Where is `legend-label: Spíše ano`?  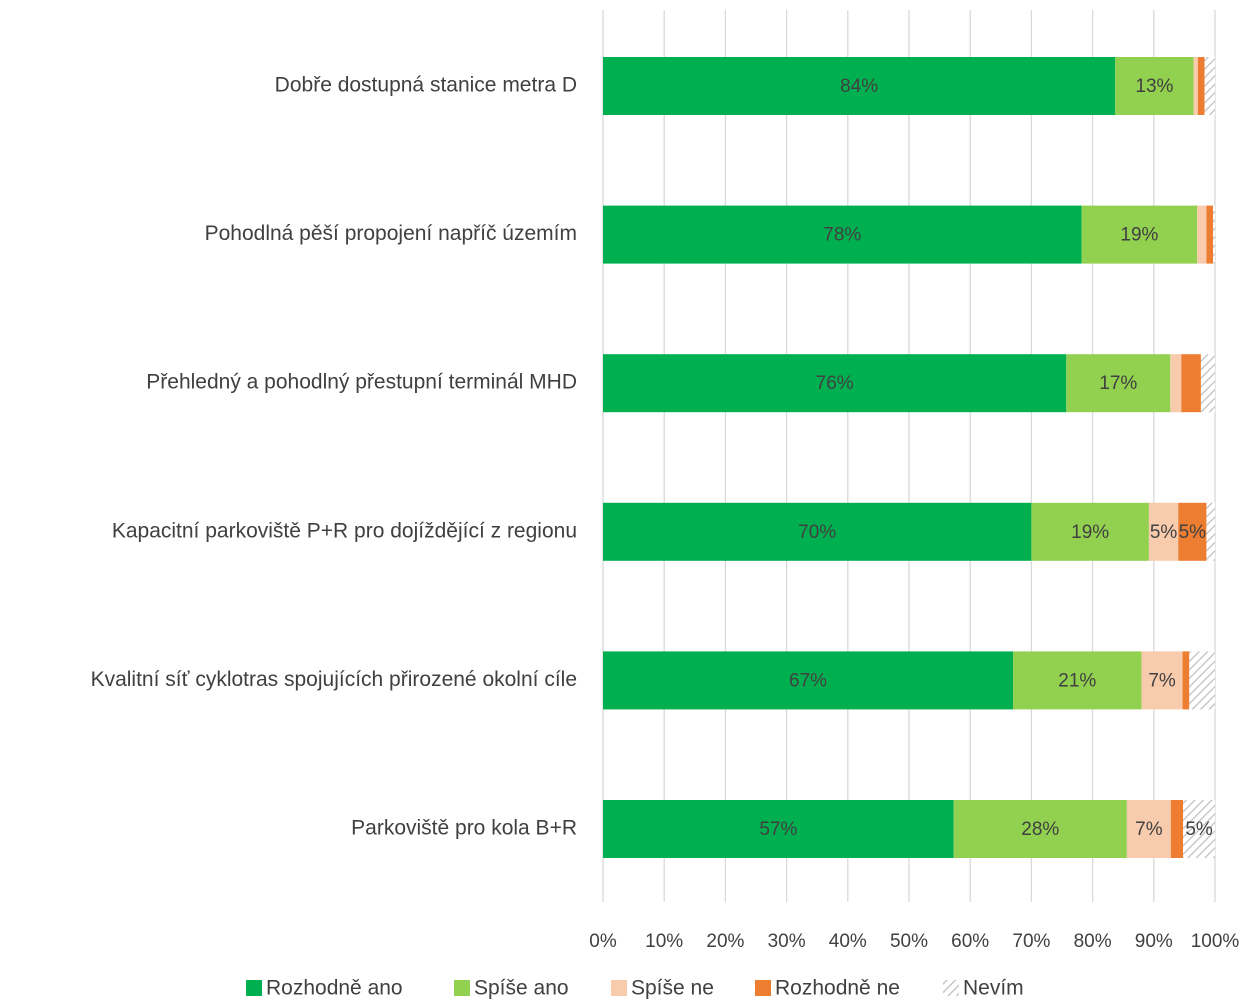 legend-label: Spíše ano is located at coordinates (521, 988).